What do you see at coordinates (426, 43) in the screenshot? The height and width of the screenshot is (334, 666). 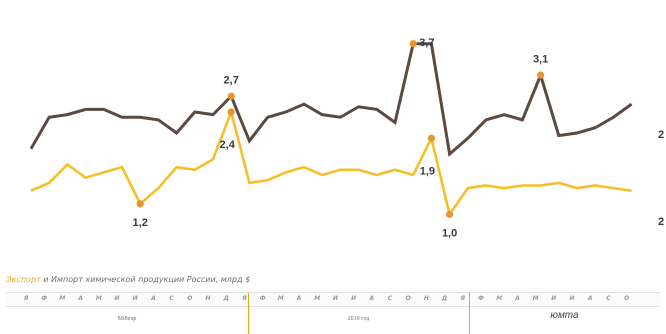 I see `data-label-0-1: 3,7` at bounding box center [426, 43].